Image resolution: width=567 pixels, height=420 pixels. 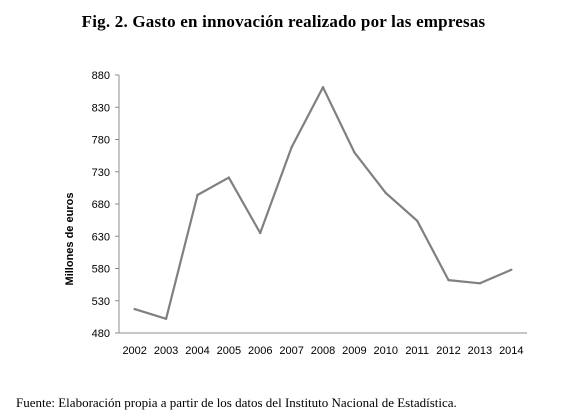 I want to click on x-tick-label: 2006, so click(x=260, y=351).